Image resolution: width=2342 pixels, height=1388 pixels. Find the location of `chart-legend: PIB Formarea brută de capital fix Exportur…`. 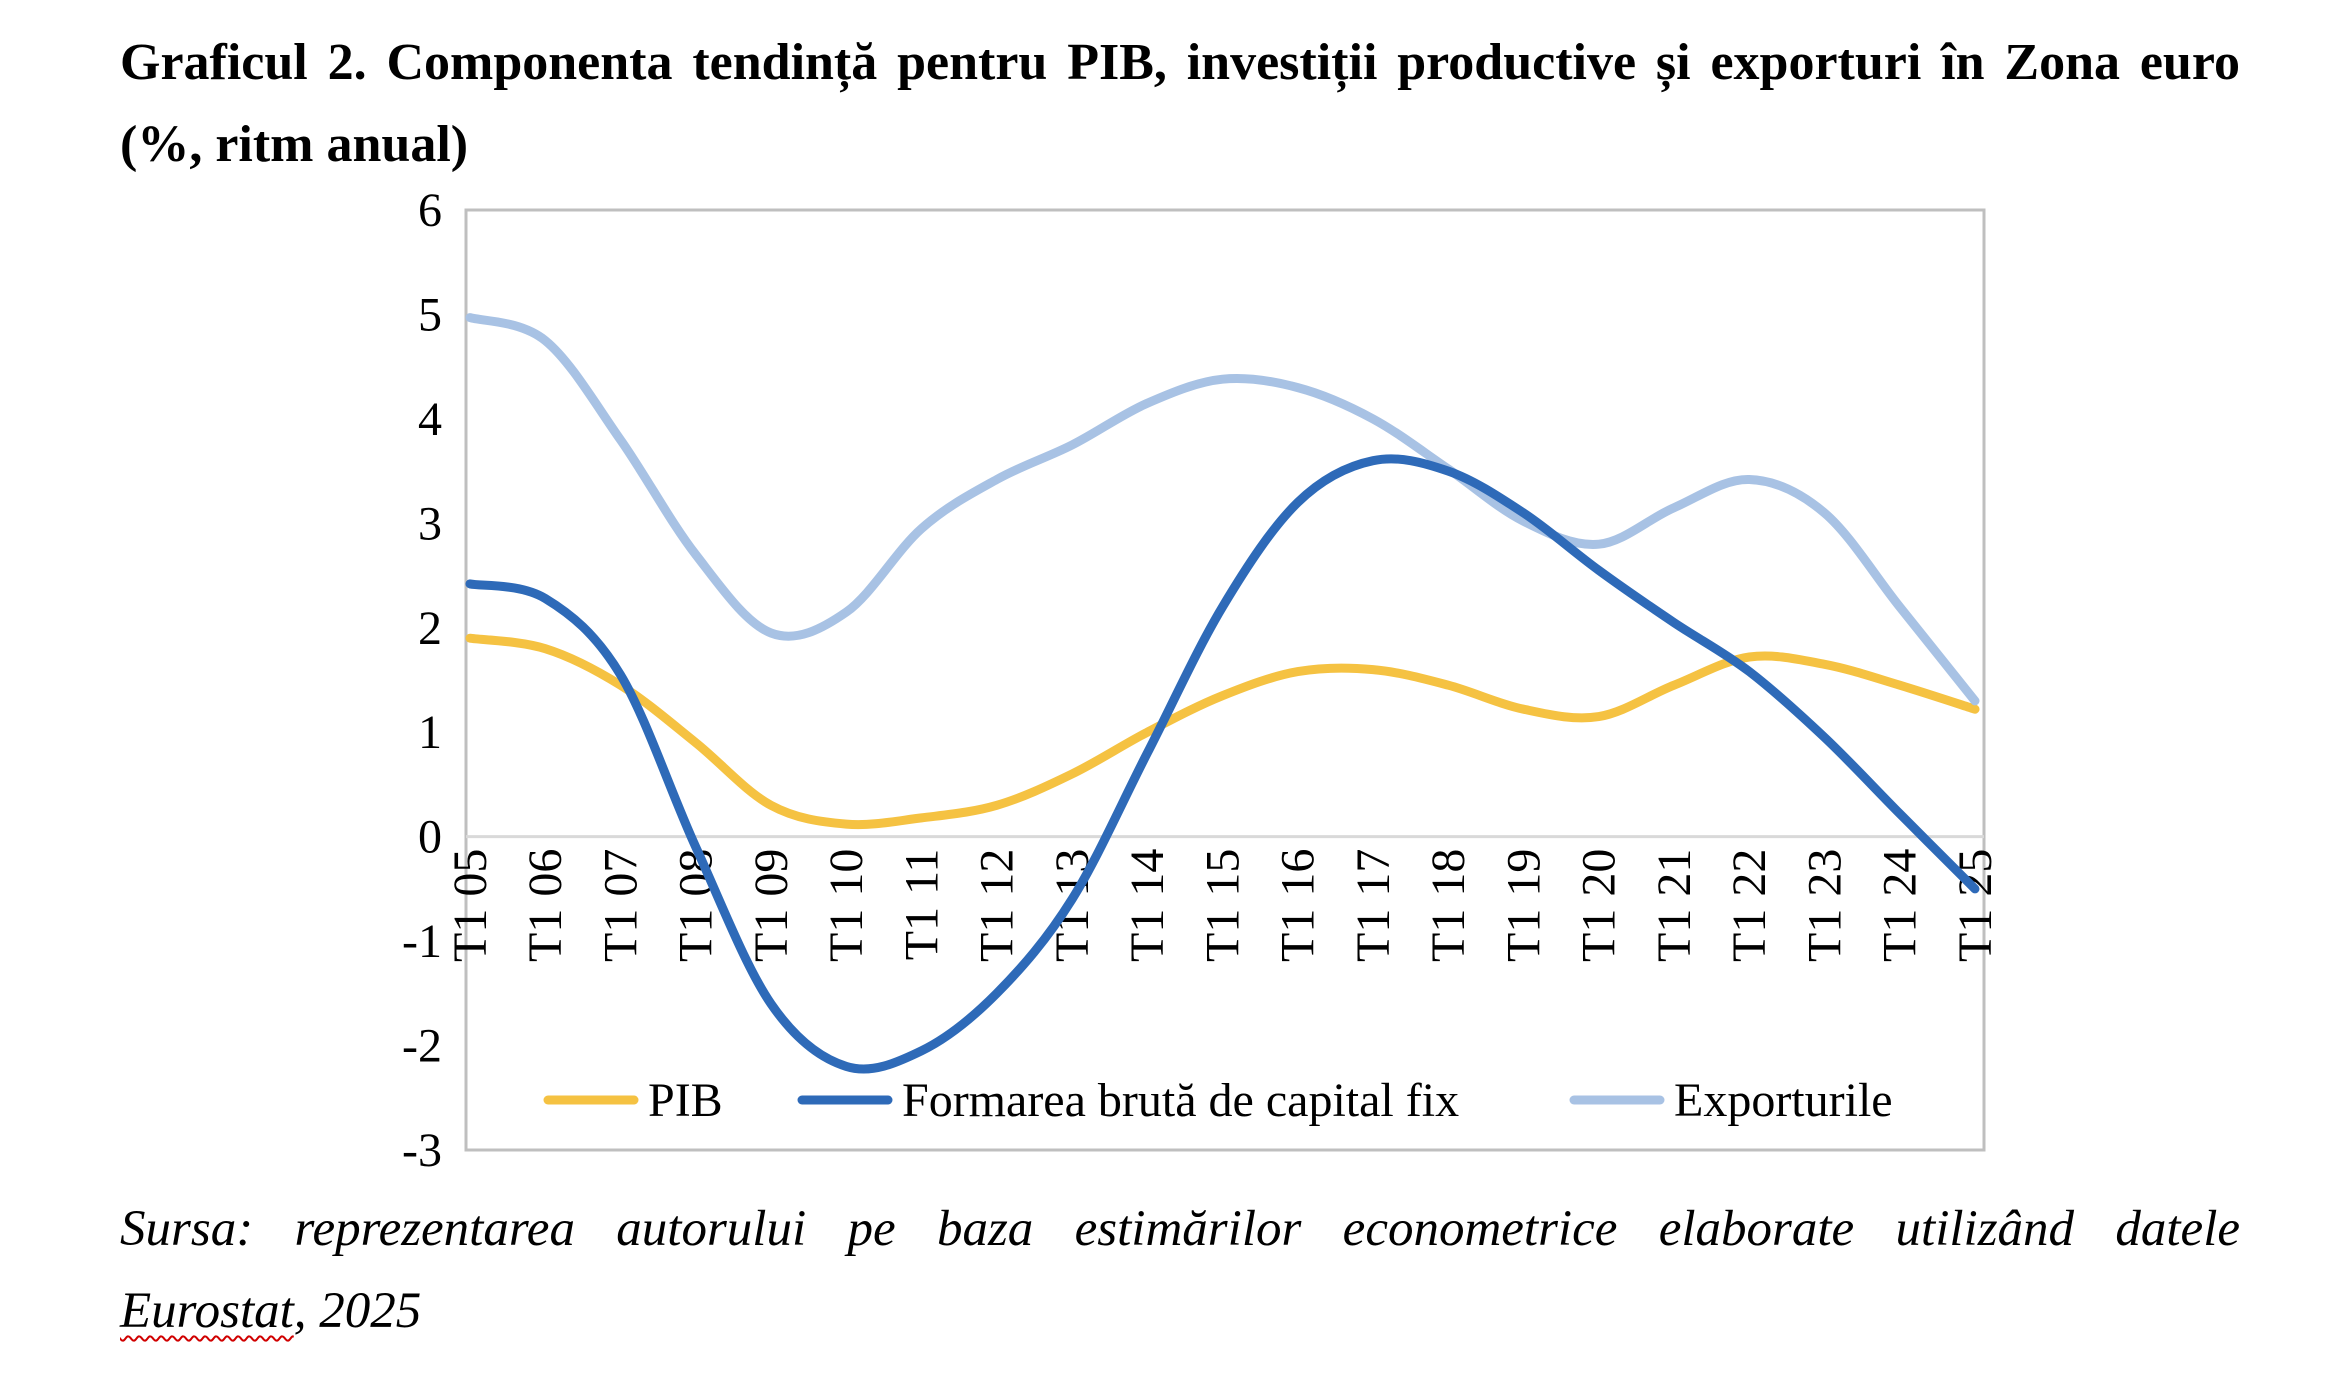

chart-legend: PIB Formarea brută de capital fix Exportur… is located at coordinates (1218, 1100).